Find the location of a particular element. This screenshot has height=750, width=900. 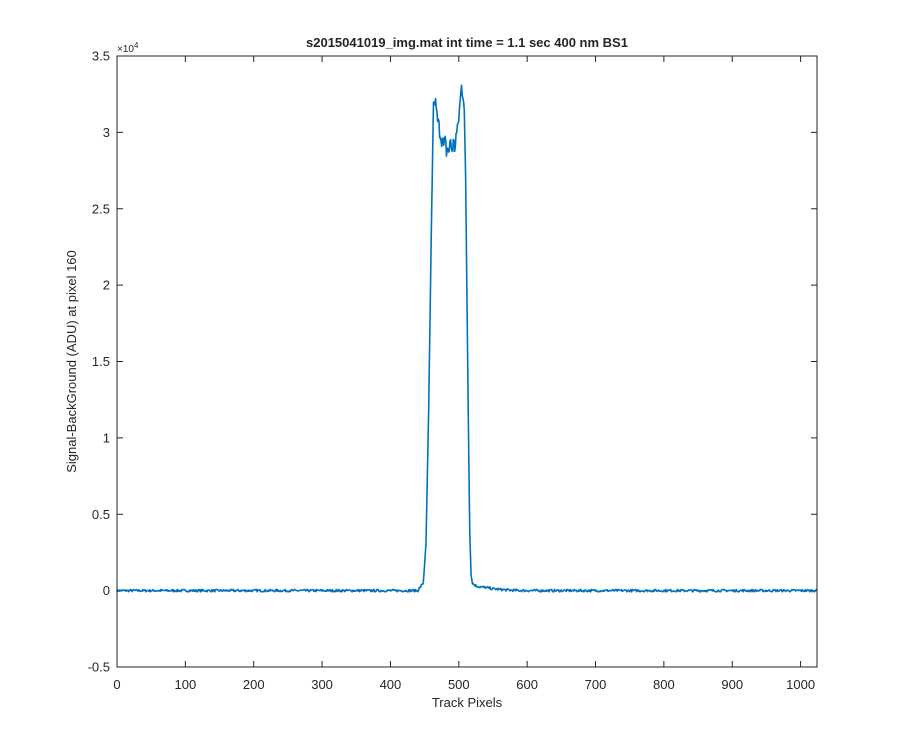

y-tick-label: 1.5 is located at coordinates (101, 361).